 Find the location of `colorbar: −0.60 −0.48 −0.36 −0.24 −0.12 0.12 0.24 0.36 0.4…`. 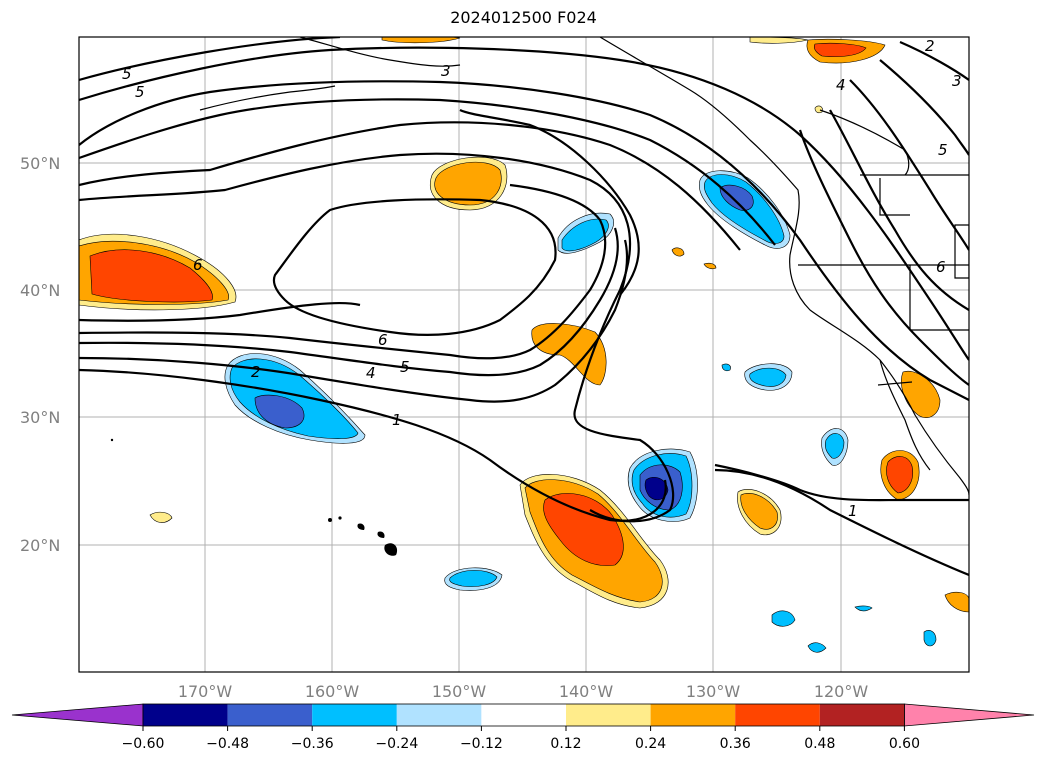

colorbar: −0.60 −0.48 −0.36 −0.24 −0.12 0.12 0.24 0.36 0.4… is located at coordinates (523, 727).